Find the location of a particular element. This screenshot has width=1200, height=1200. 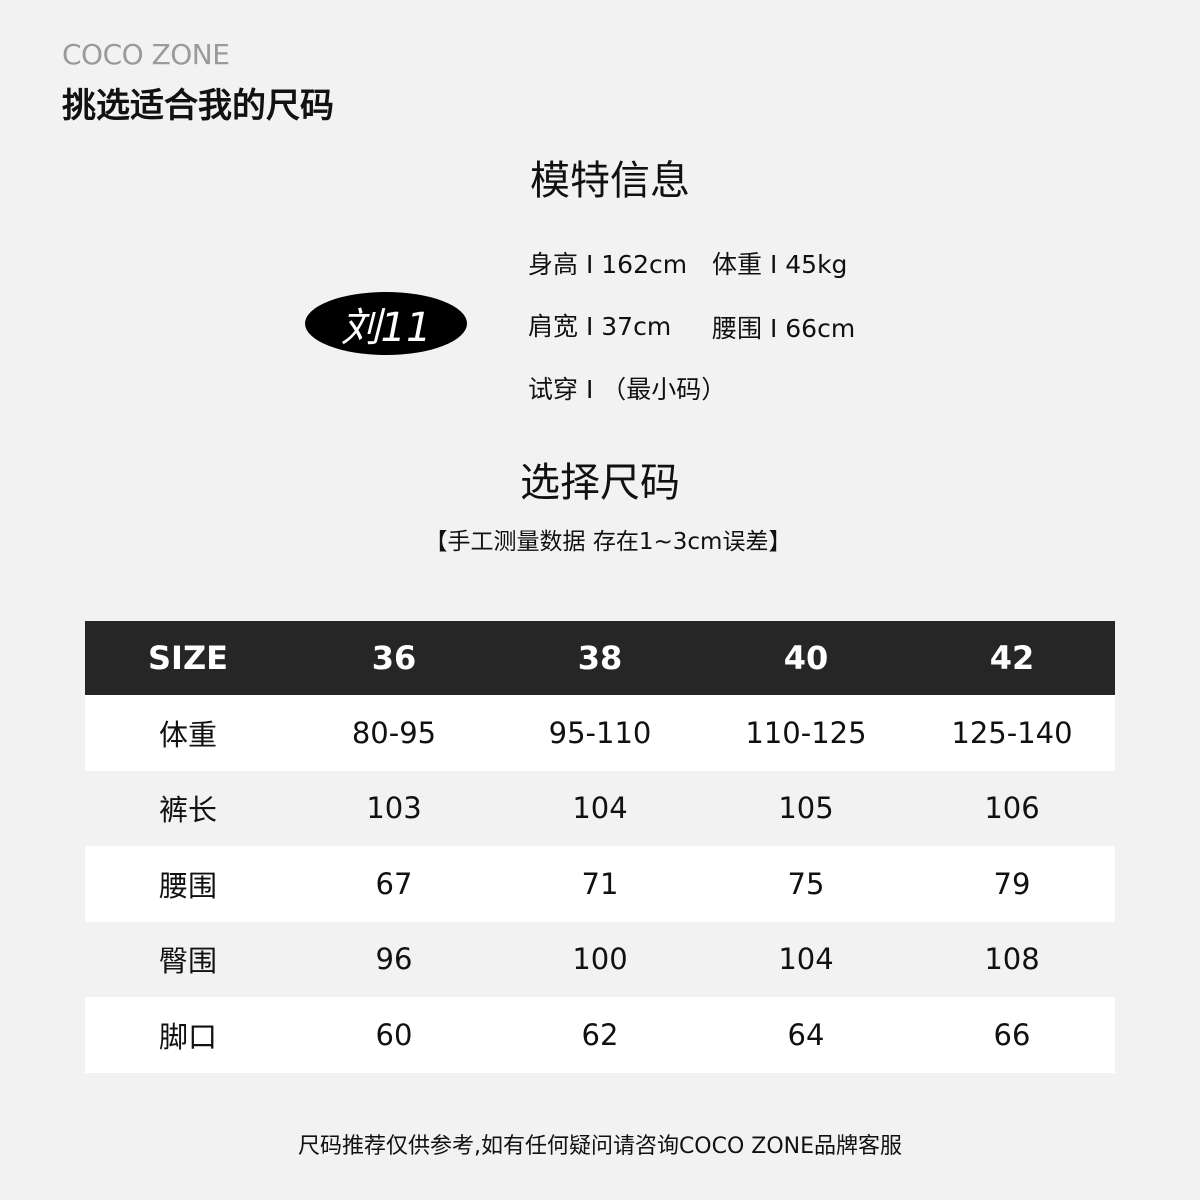

brand-name: COCO ZONE is located at coordinates (146, 54).